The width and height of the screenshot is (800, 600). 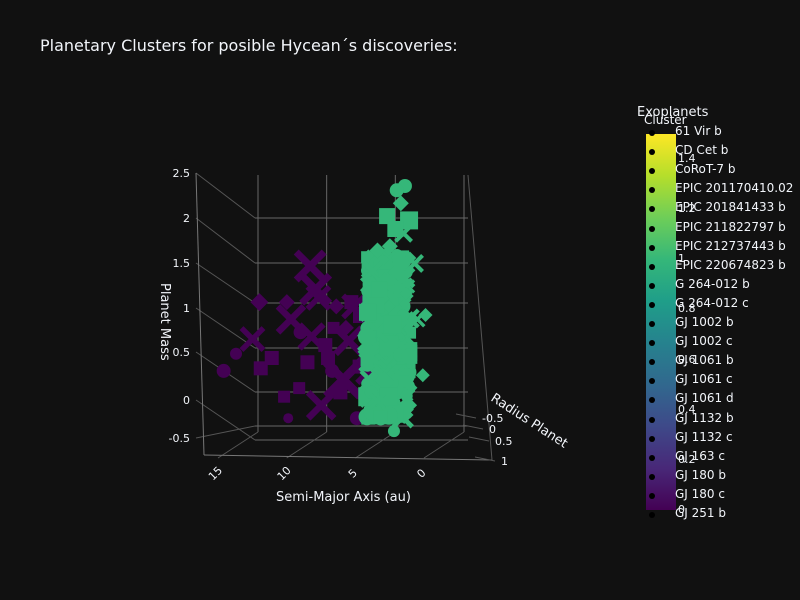 What do you see at coordinates (687, 159) in the screenshot?
I see `colorbar-tick-label: 1.4` at bounding box center [687, 159].